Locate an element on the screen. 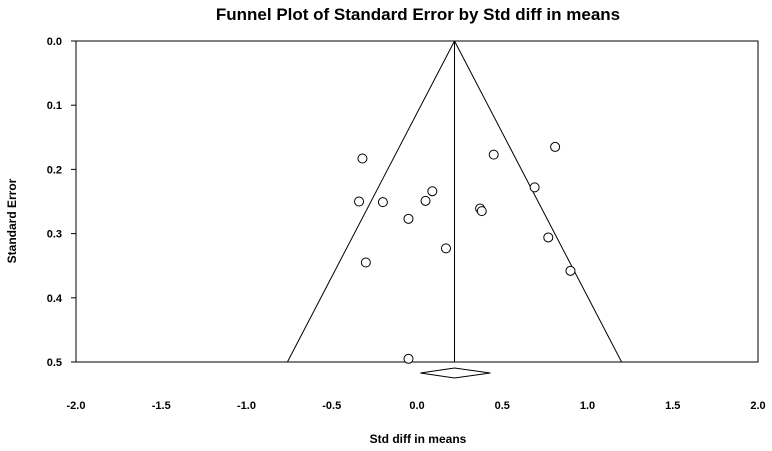 The height and width of the screenshot is (451, 772). summary-diamond is located at coordinates (455, 373).